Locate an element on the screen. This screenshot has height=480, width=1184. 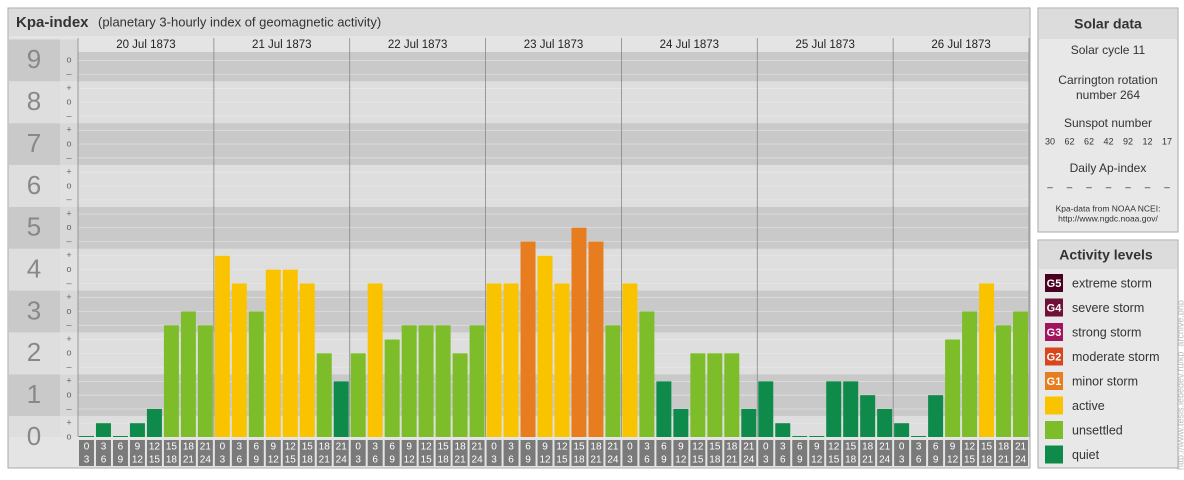
legend-badge: G1 is located at coordinates (1054, 382).